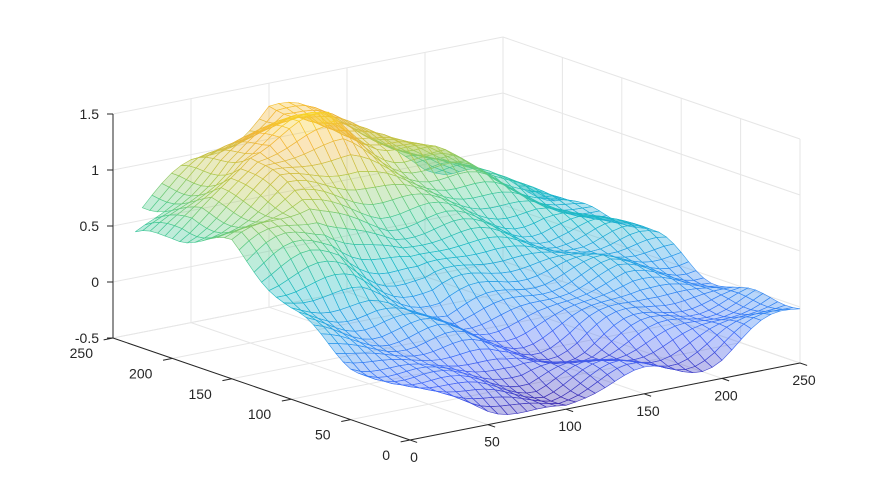 This screenshot has width=880, height=495. What do you see at coordinates (726, 395) in the screenshot?
I see `x-tick-label: 200` at bounding box center [726, 395].